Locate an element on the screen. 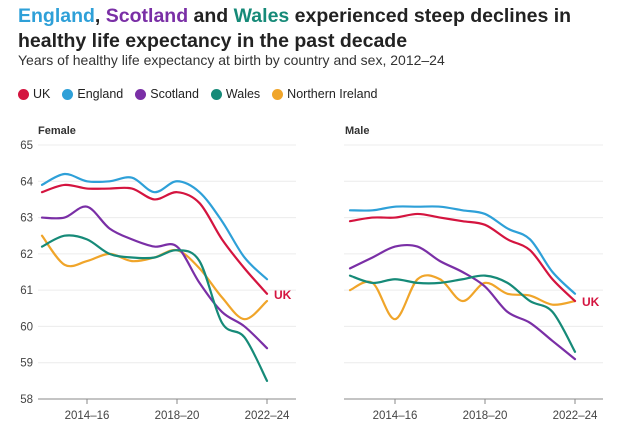 This screenshot has height=432, width=642. legend-label: Scotland is located at coordinates (174, 94).